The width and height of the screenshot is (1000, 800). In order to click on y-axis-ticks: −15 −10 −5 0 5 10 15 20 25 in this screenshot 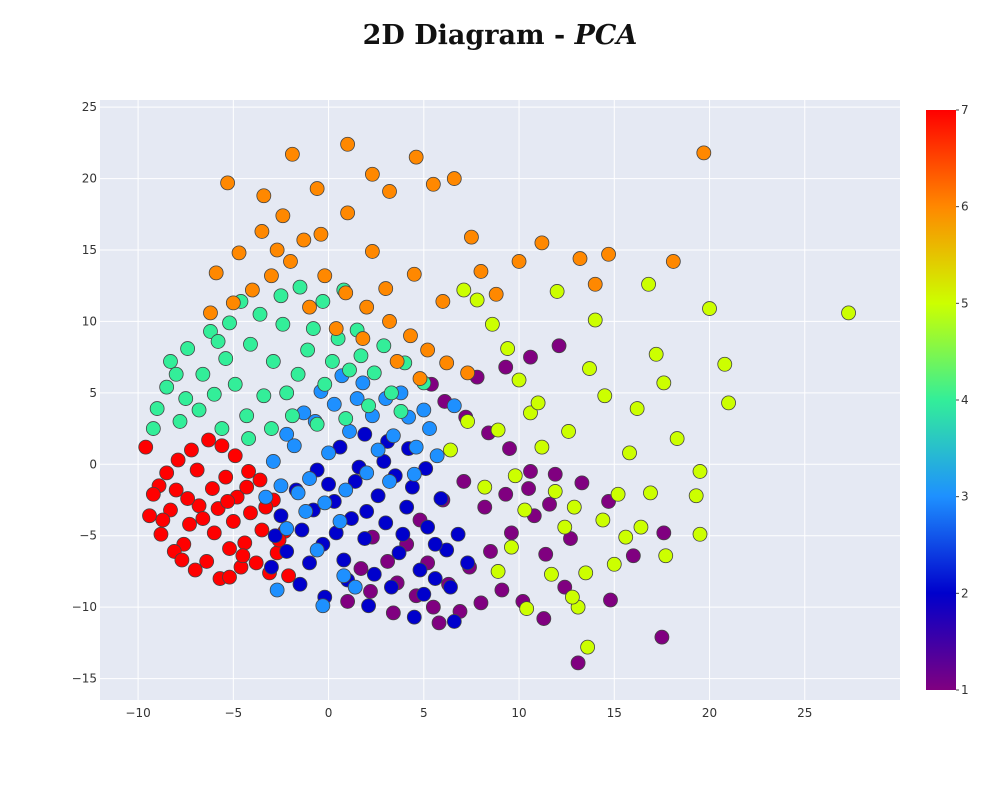, I will do `click(84, 392)`.